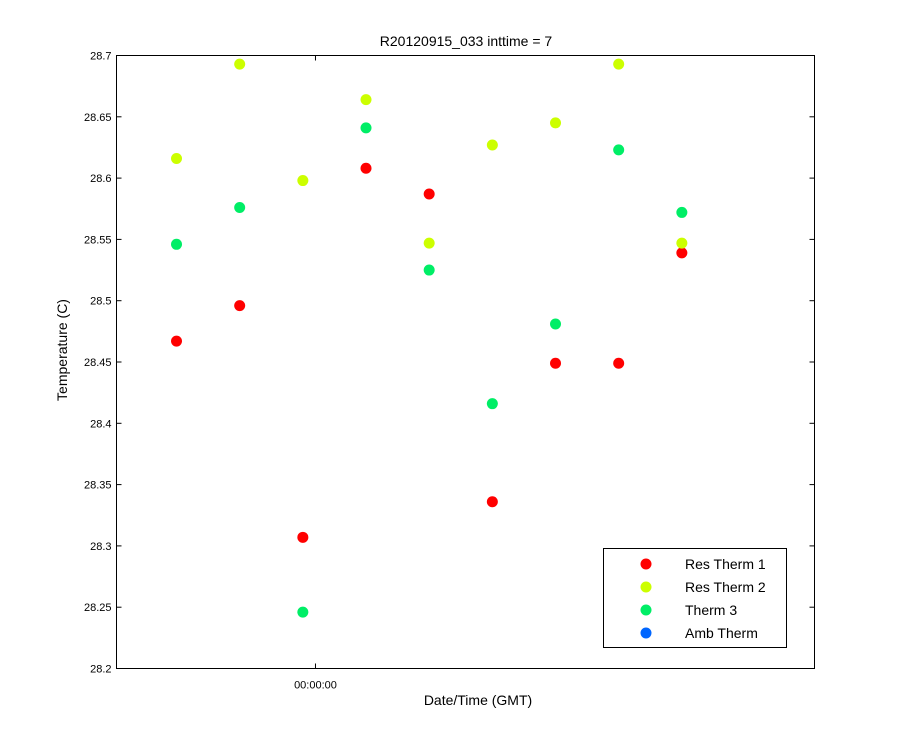 The width and height of the screenshot is (900, 750). What do you see at coordinates (711, 610) in the screenshot?
I see `legend-label: Therm 3` at bounding box center [711, 610].